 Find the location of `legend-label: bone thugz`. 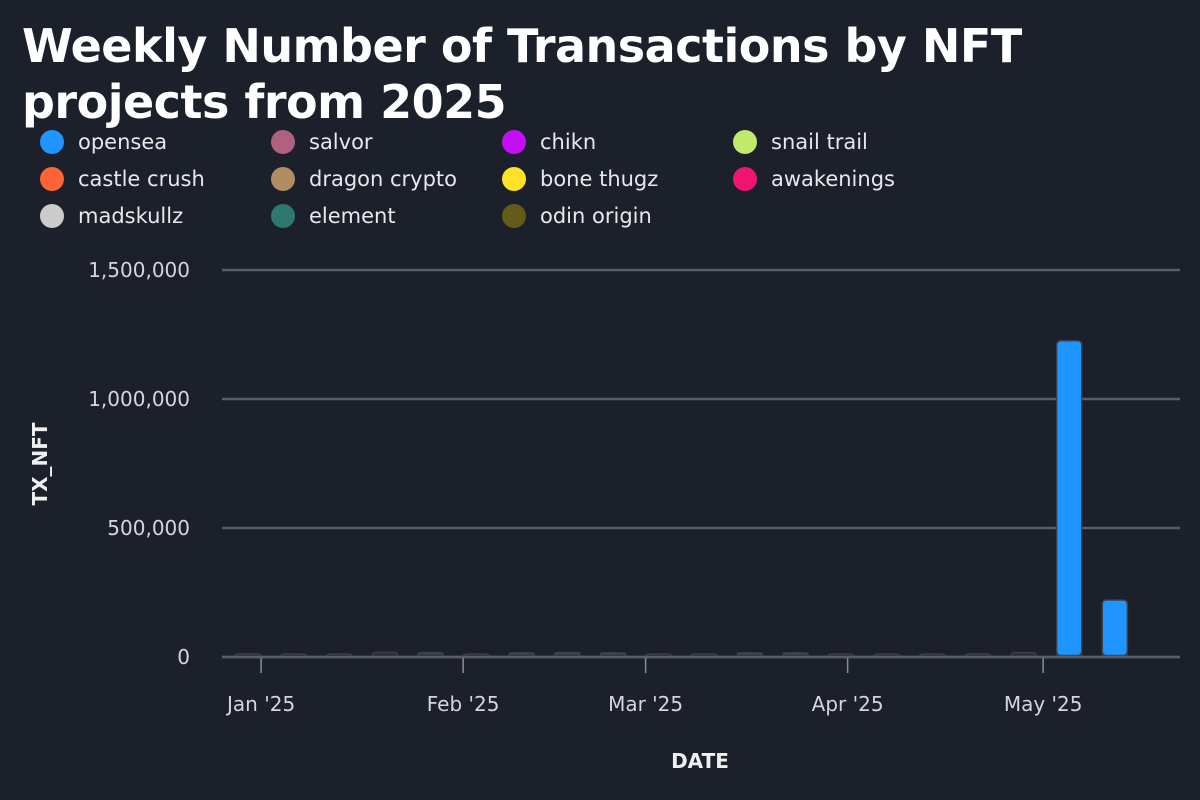

legend-label: bone thugz is located at coordinates (599, 179).